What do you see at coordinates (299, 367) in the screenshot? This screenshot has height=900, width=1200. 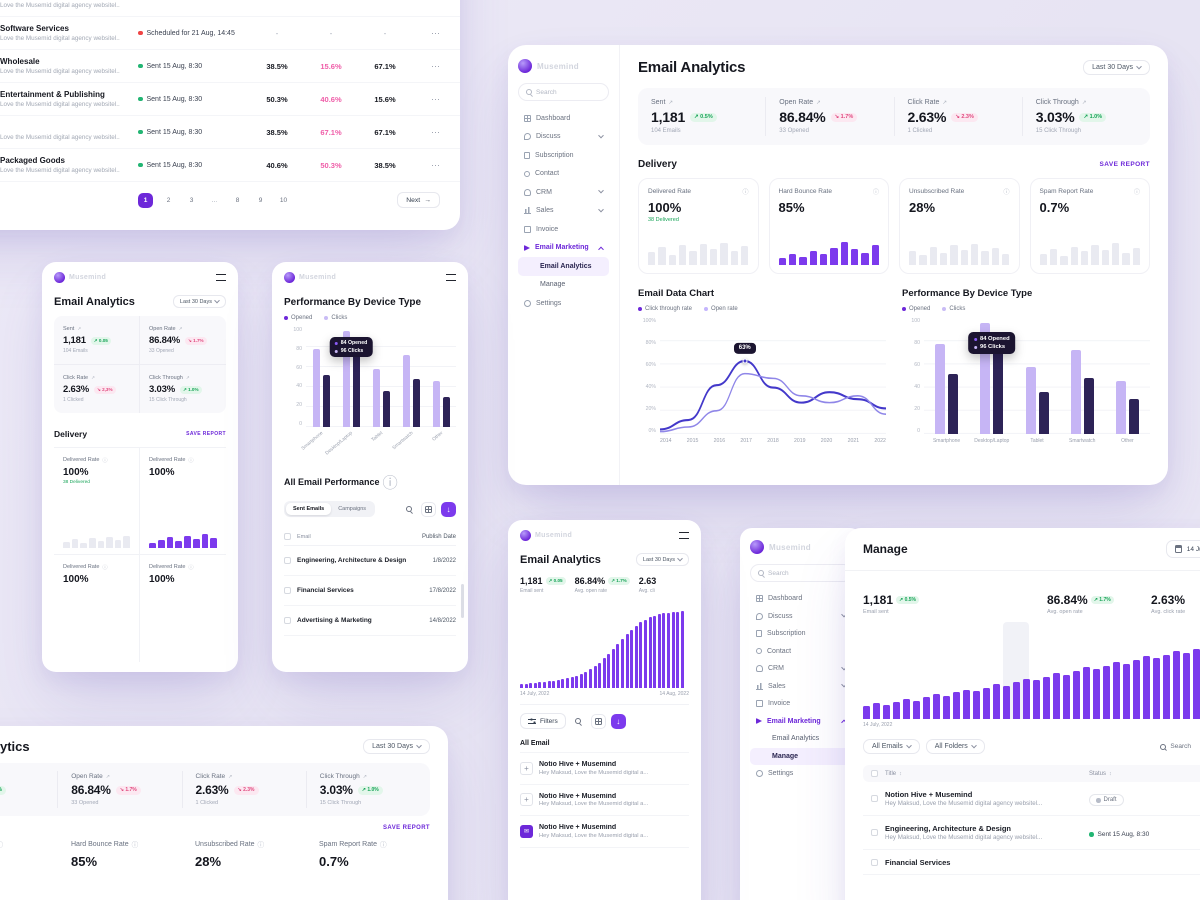 I see `y-tick: 60` at bounding box center [299, 367].